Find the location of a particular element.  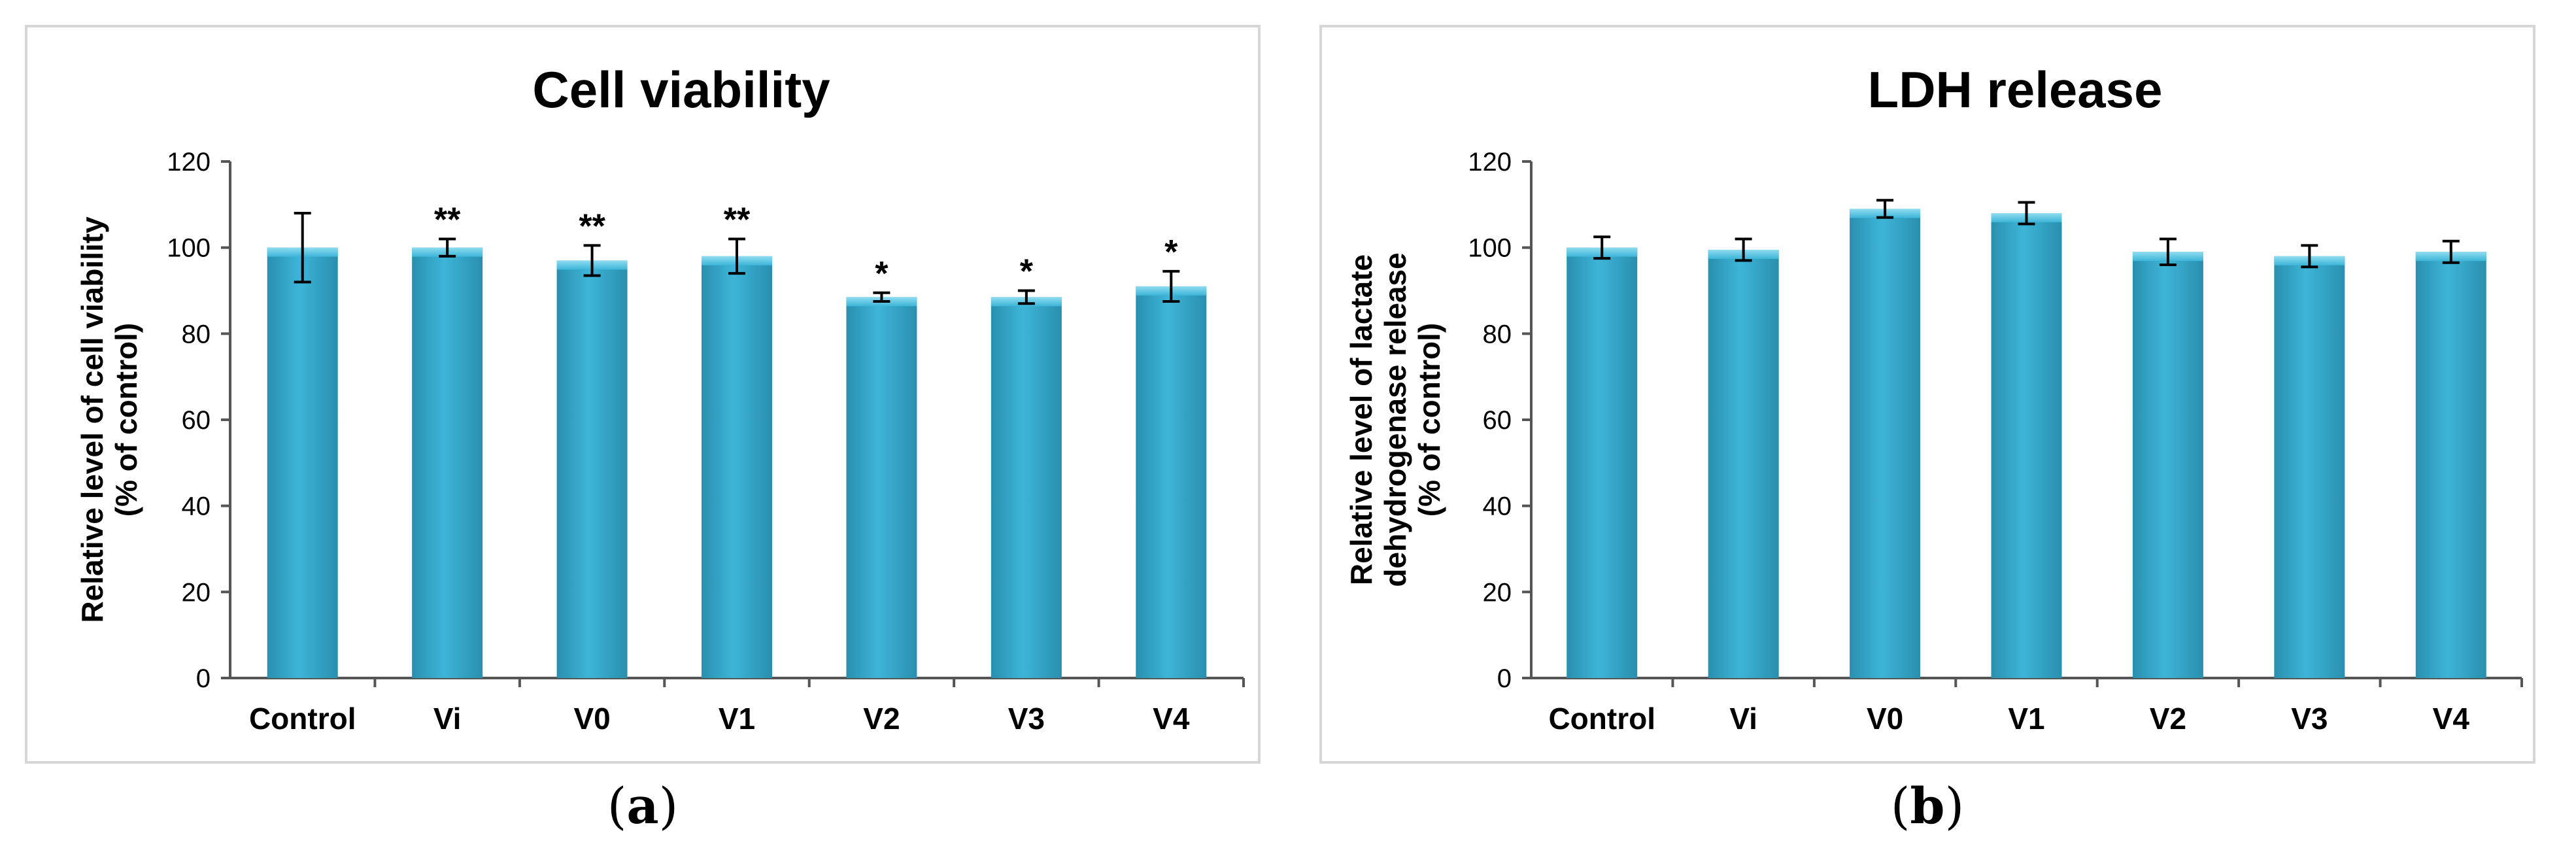

chart-title: LDH release is located at coordinates (2016, 89).